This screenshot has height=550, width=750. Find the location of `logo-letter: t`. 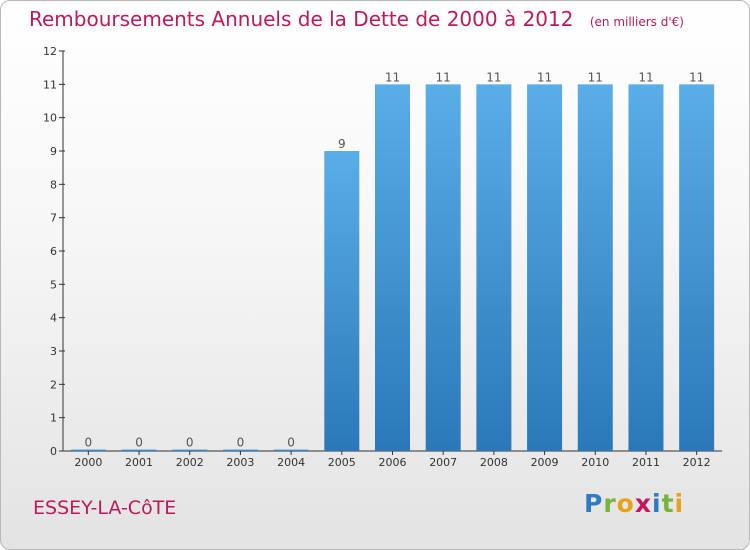

logo-letter: t is located at coordinates (668, 503).